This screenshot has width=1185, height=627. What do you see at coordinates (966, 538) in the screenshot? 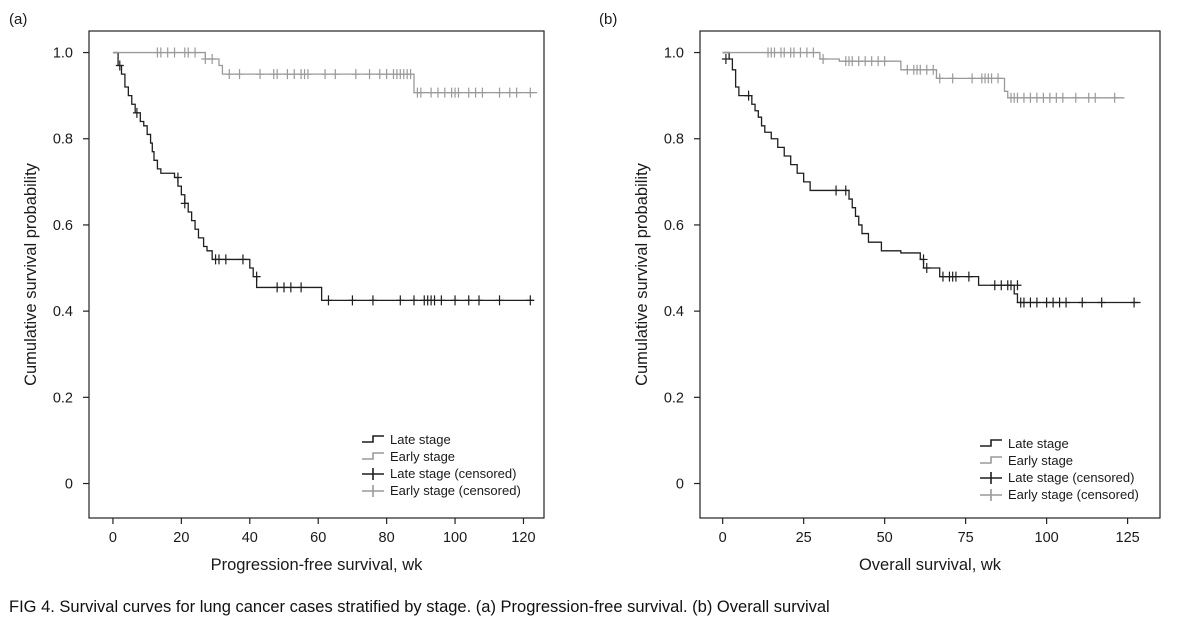
I see `x-tick-label: 75` at bounding box center [966, 538].